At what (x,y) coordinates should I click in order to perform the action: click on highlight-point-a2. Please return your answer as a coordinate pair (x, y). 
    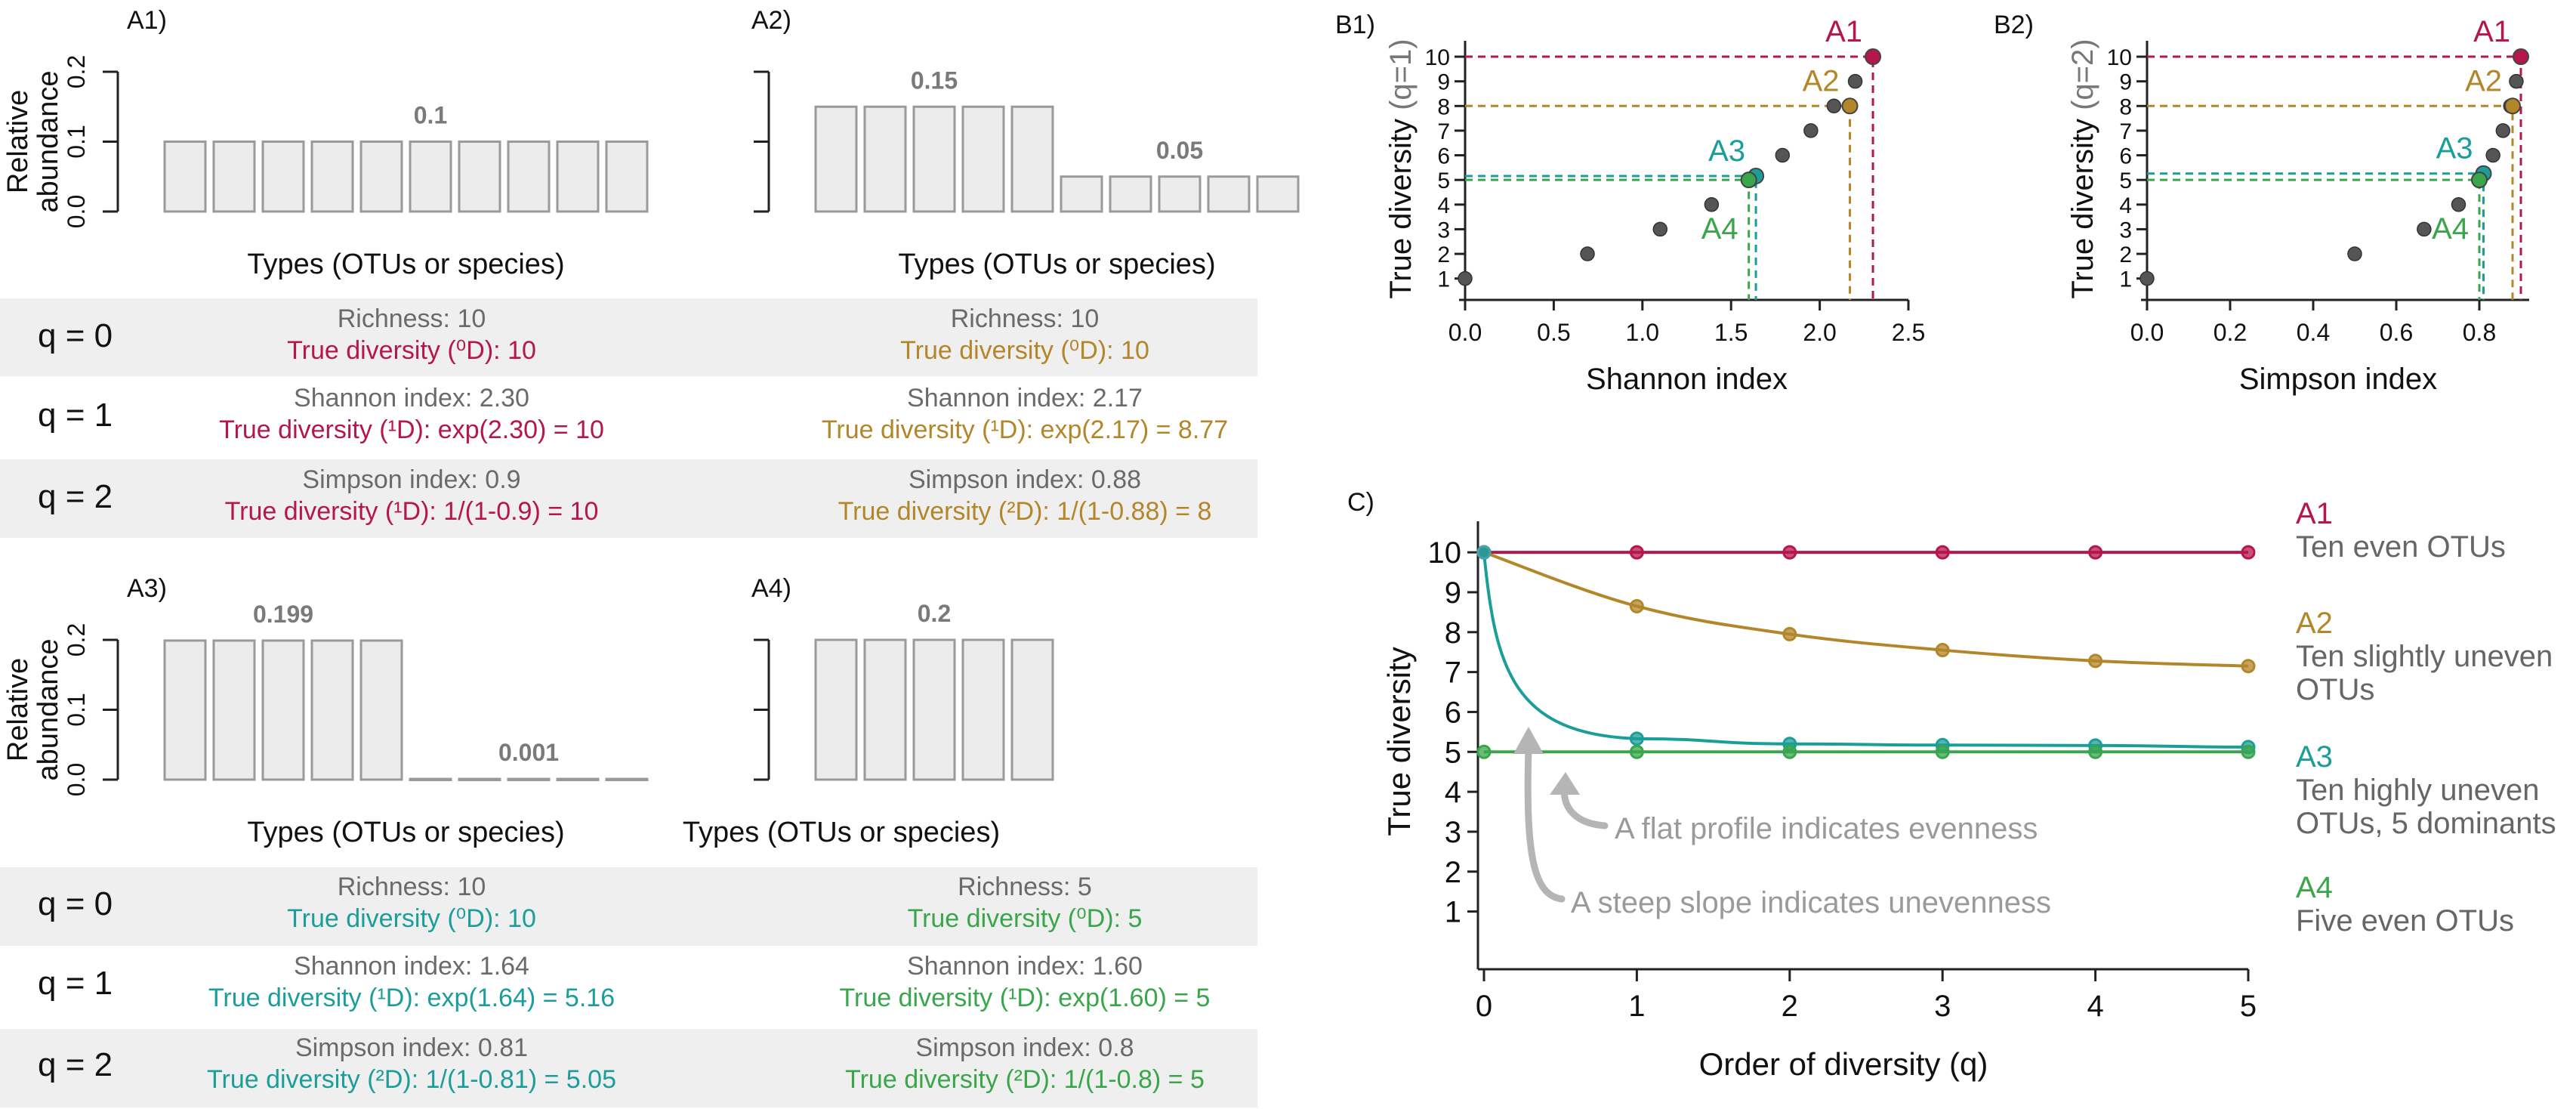
    Looking at the image, I should click on (2512, 106).